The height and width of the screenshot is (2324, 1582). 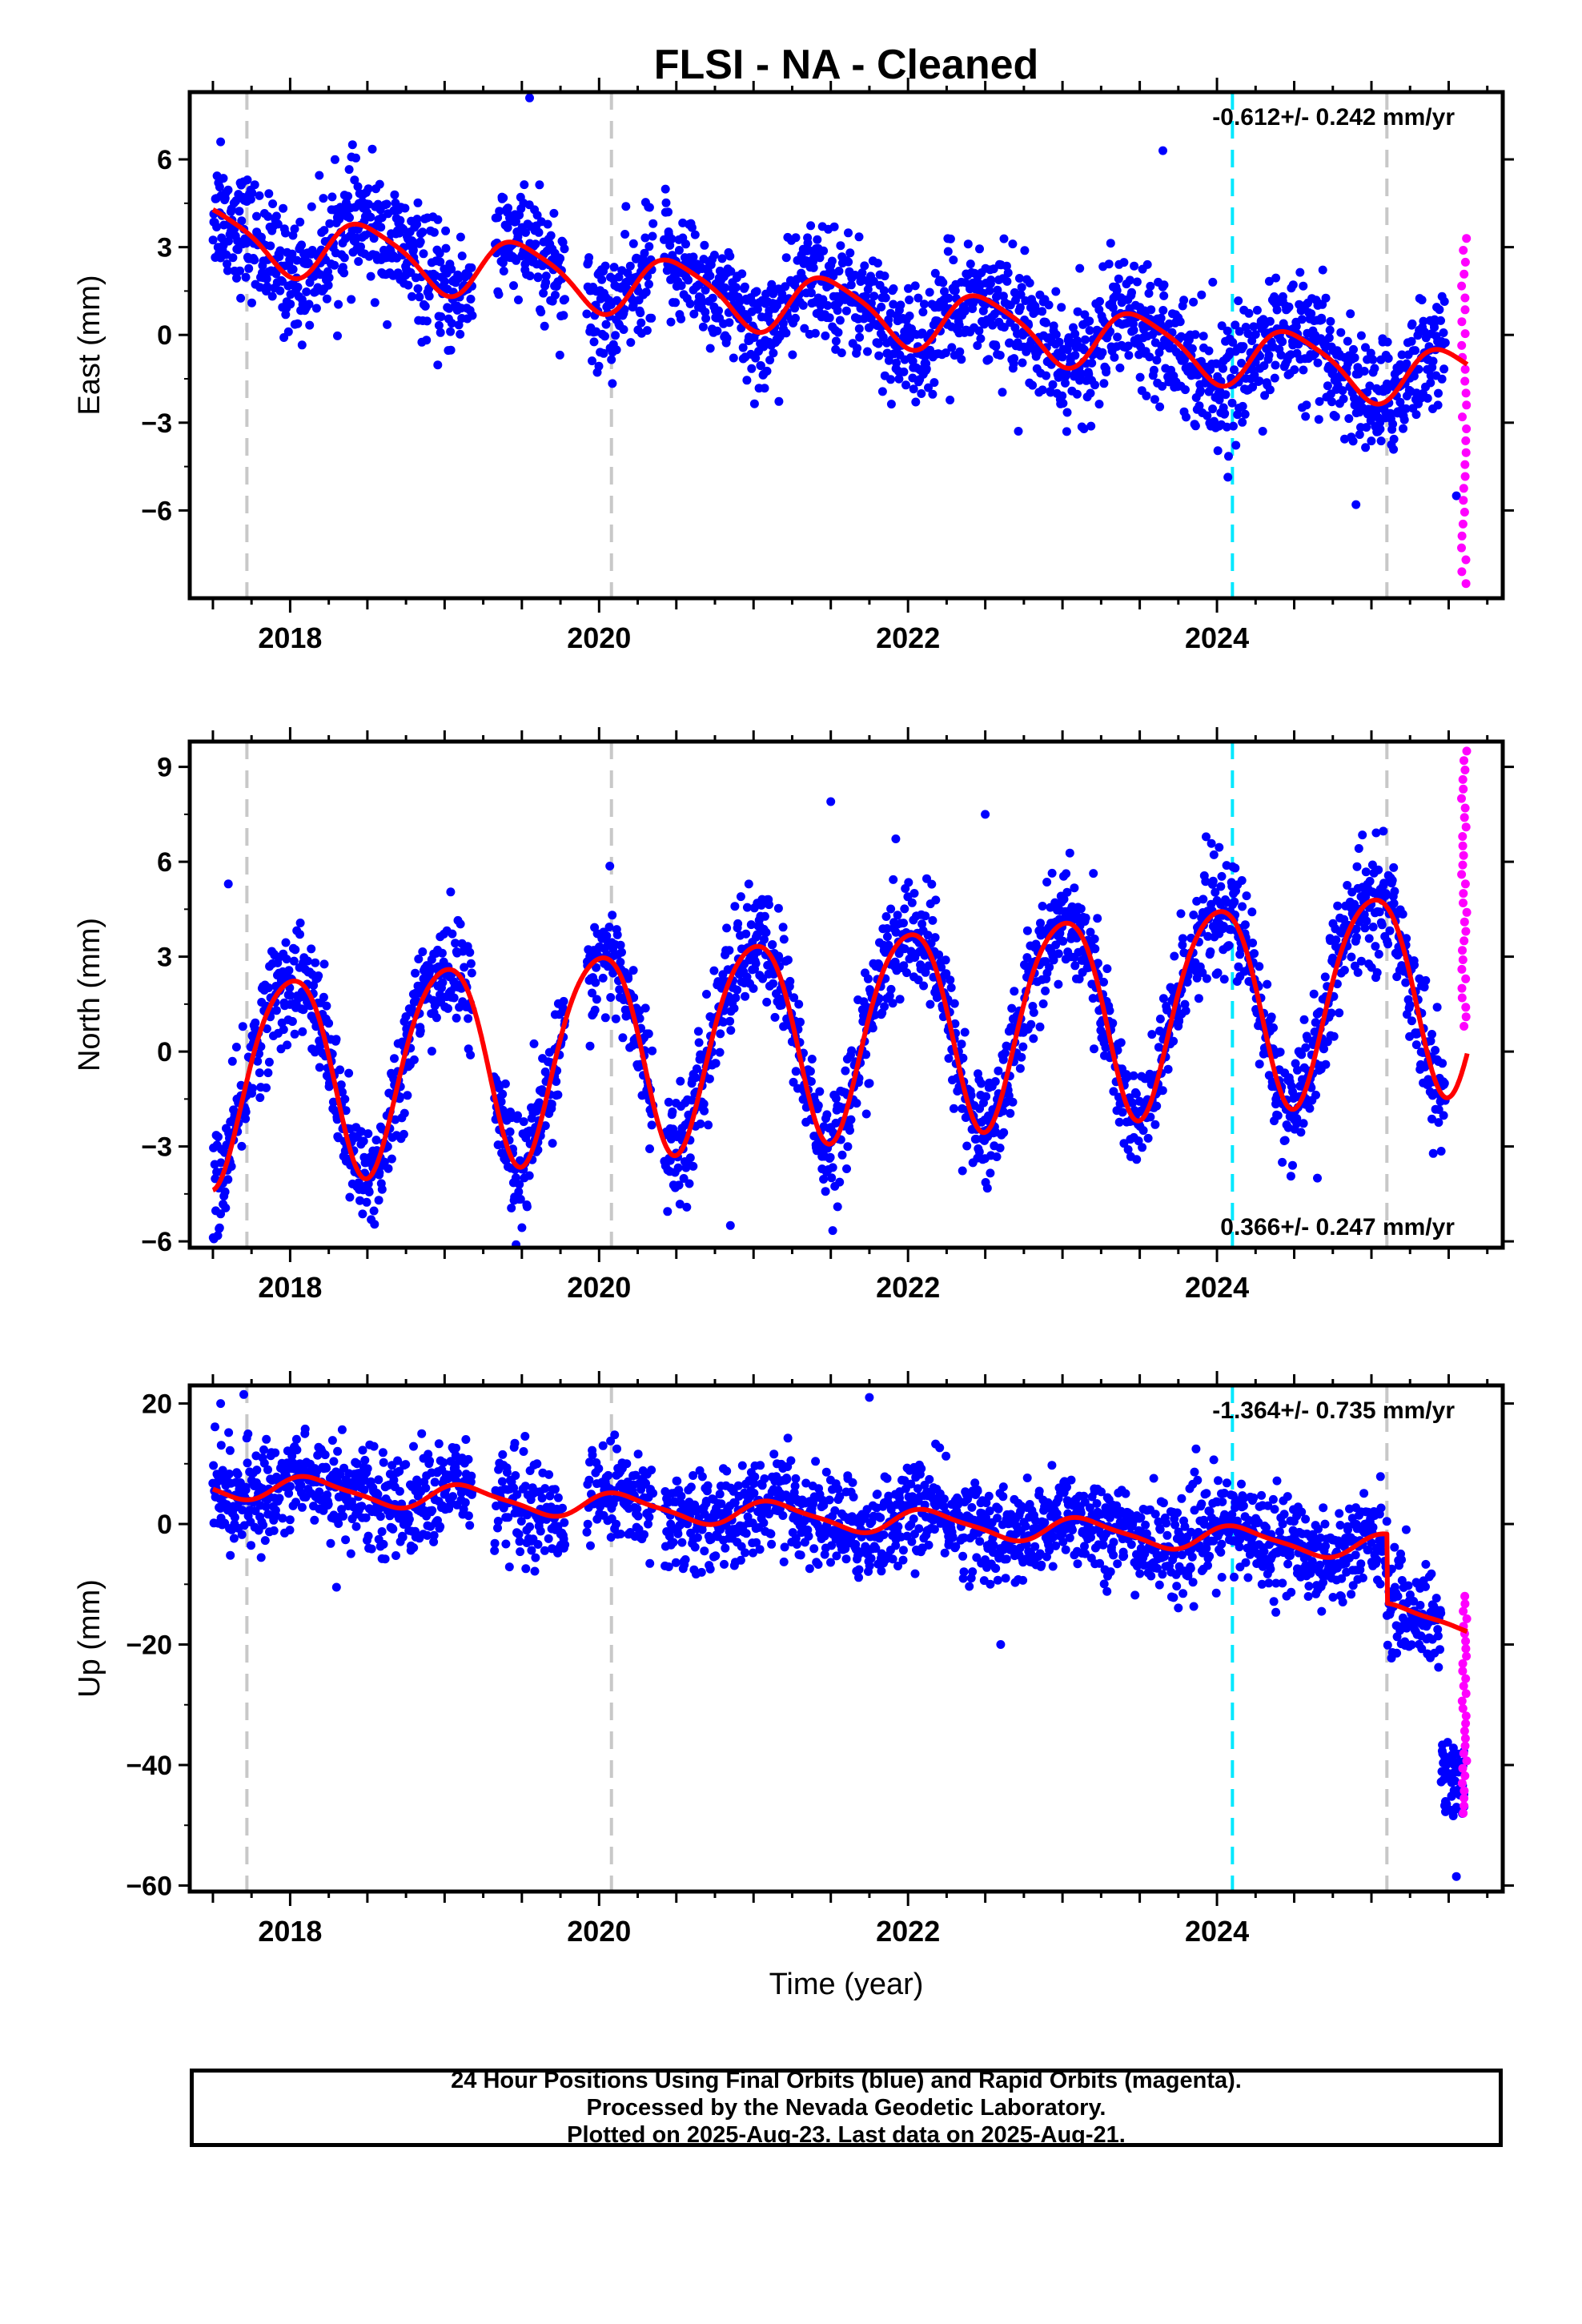 I want to click on east-final-orbit-points, so click(x=834, y=301).